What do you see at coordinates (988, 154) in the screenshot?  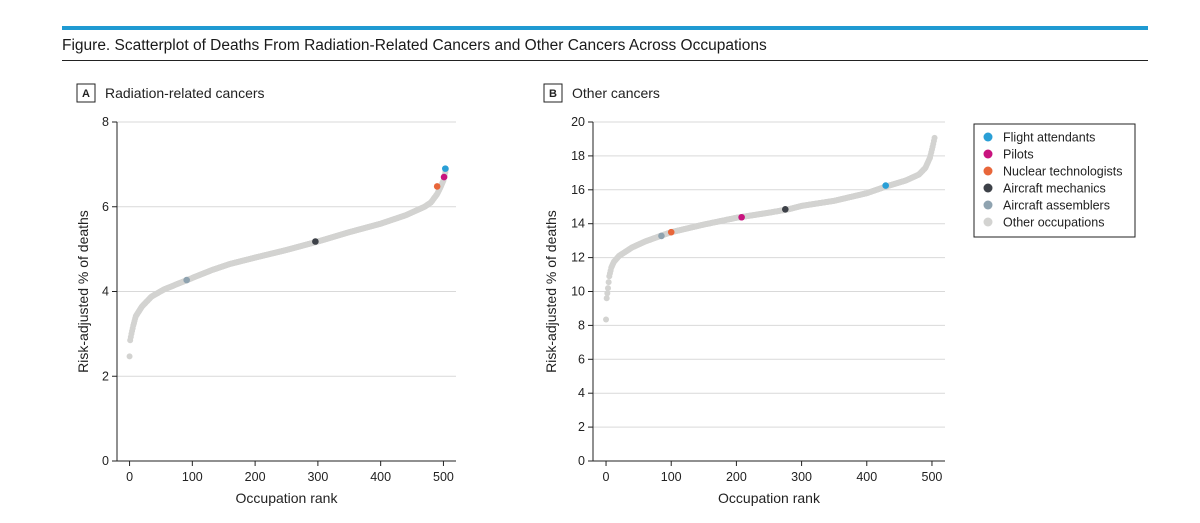 I see `legend-marker-pilots` at bounding box center [988, 154].